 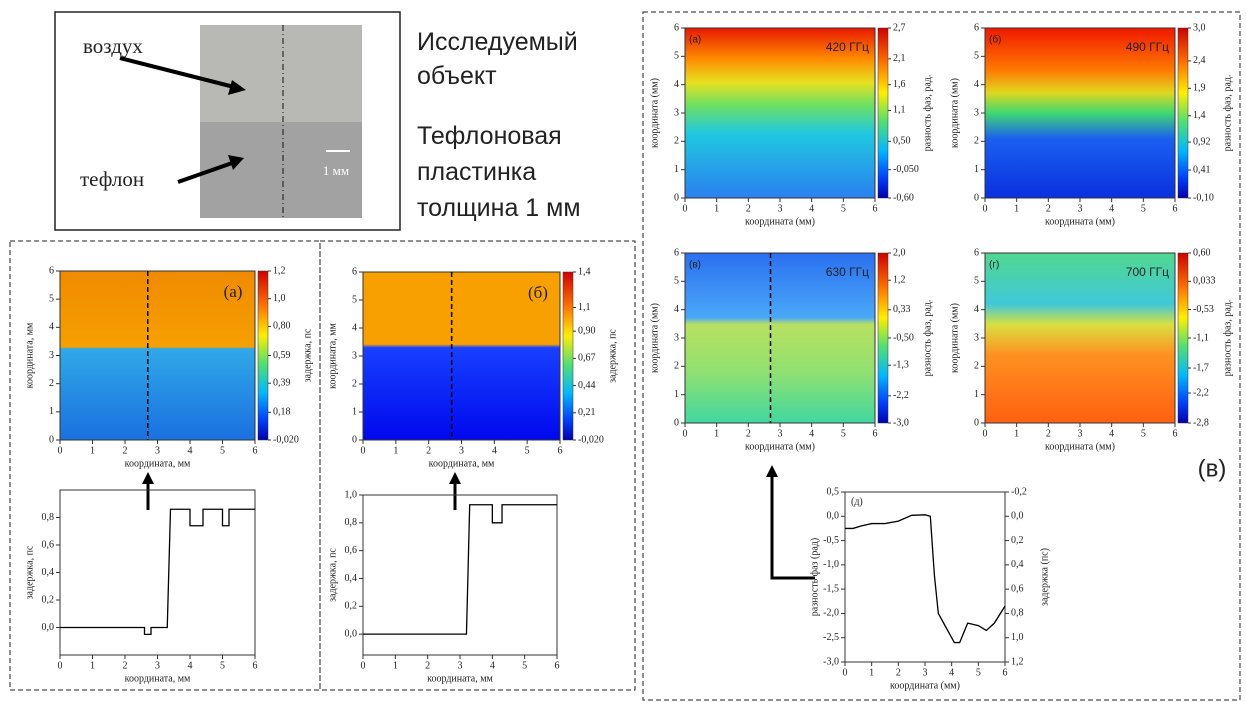 What do you see at coordinates (279, 270) in the screenshot?
I see `colorbar-tick-label: 1,2` at bounding box center [279, 270].